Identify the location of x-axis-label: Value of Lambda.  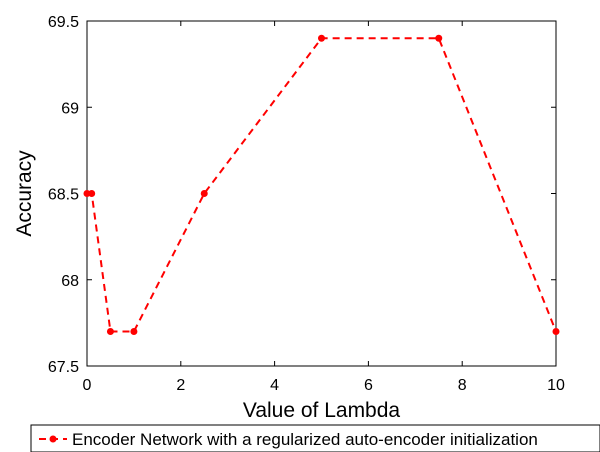
(322, 410).